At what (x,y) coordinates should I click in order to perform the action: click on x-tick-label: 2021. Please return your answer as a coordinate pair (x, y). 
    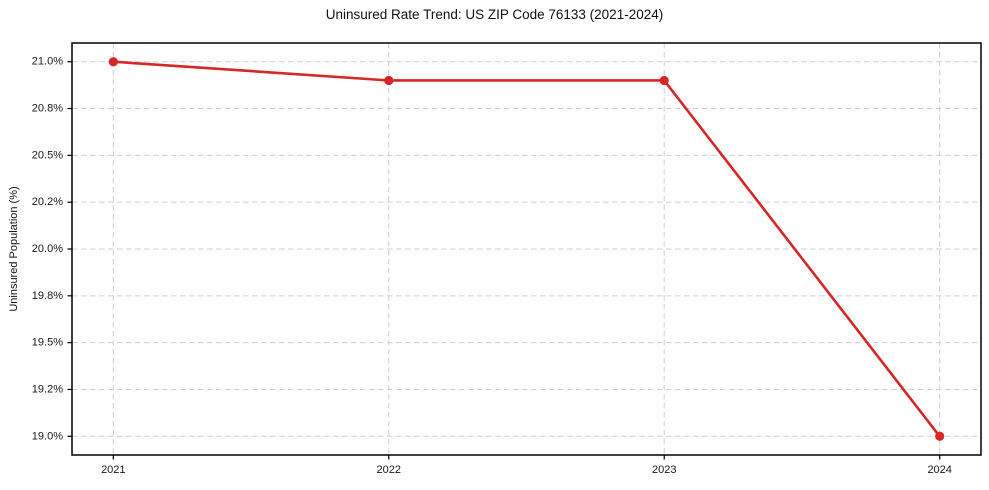
    Looking at the image, I should click on (113, 470).